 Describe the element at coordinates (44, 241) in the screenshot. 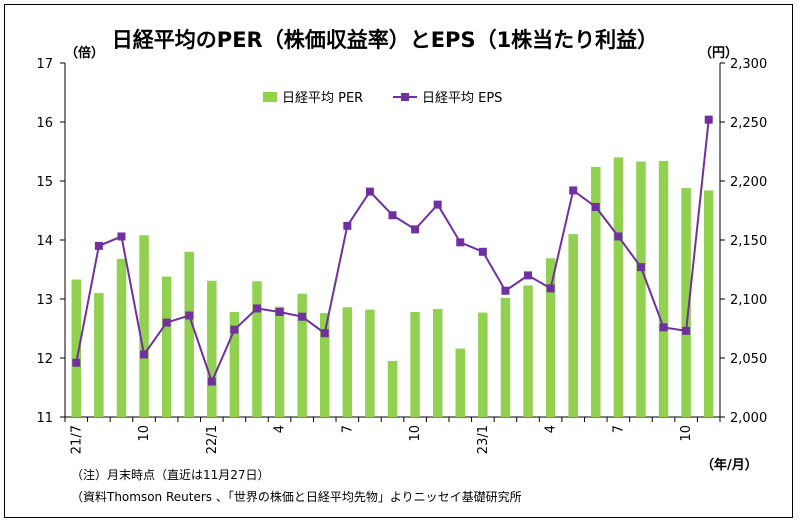

I see `left-axis-tick-label: 14` at that location.